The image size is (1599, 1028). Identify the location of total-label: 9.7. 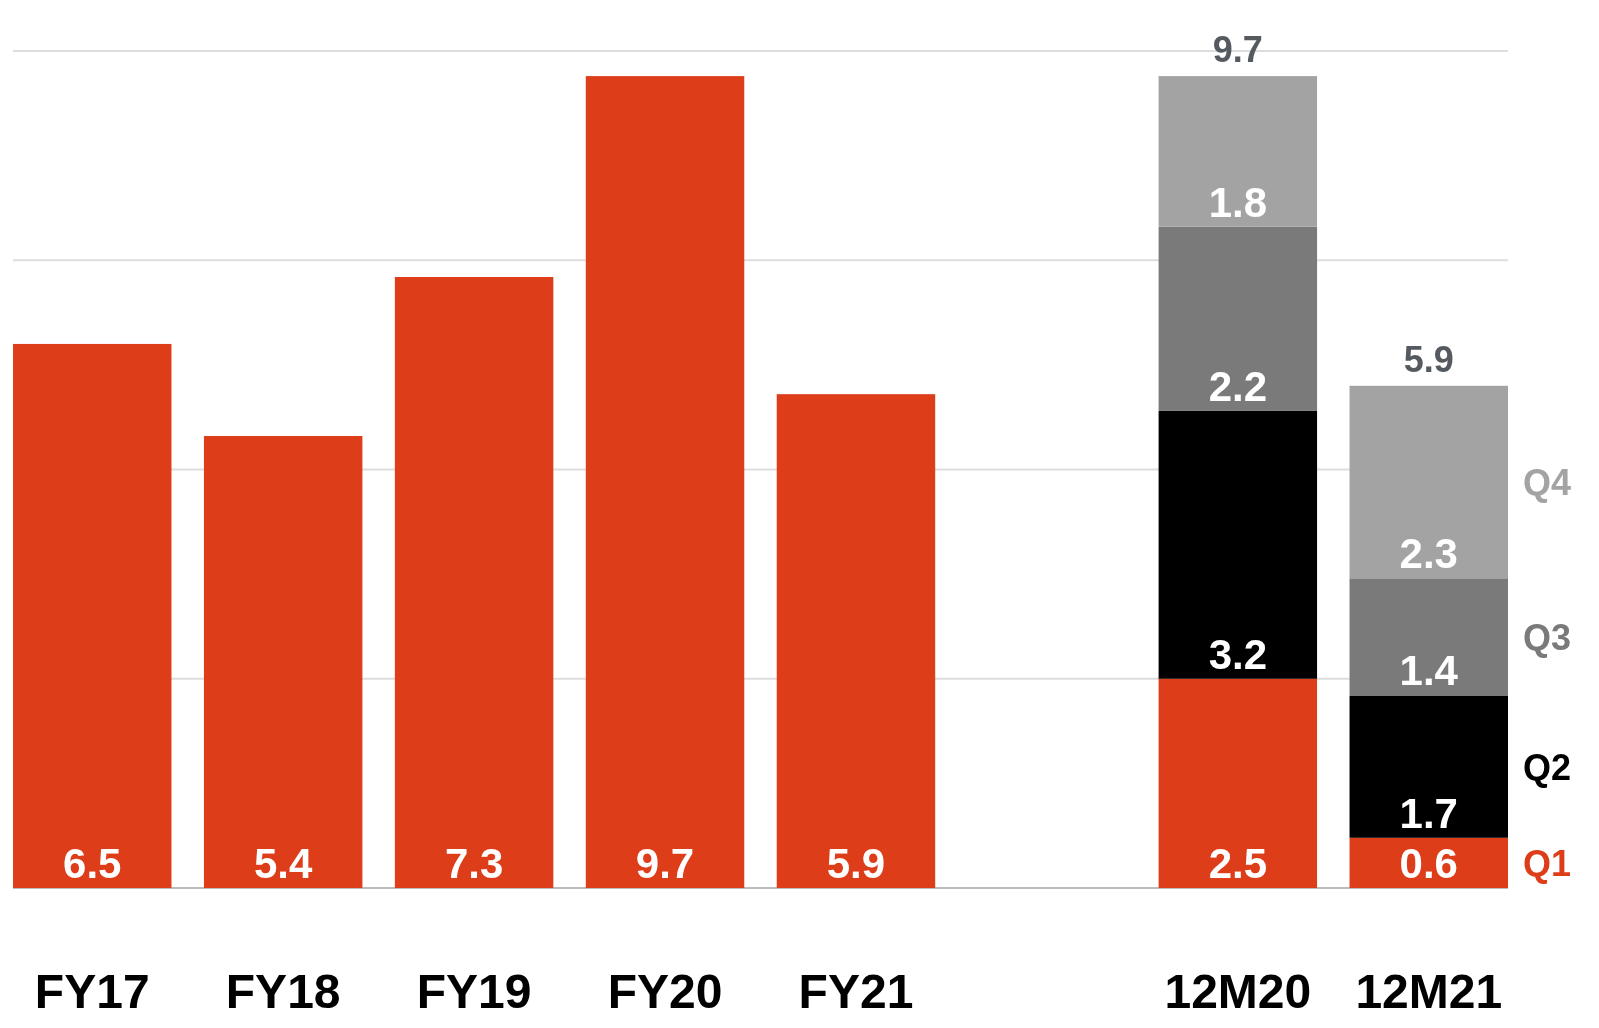
(1237, 50).